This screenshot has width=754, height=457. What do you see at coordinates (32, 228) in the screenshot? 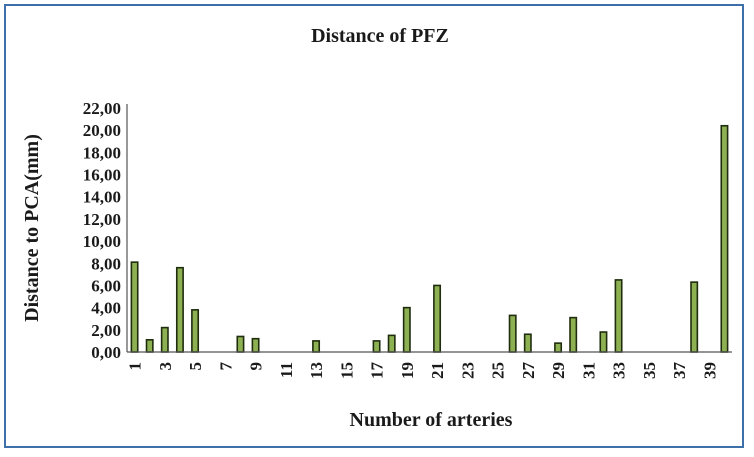
I see `y-axis-label: Distance to PCA(mm)` at bounding box center [32, 228].